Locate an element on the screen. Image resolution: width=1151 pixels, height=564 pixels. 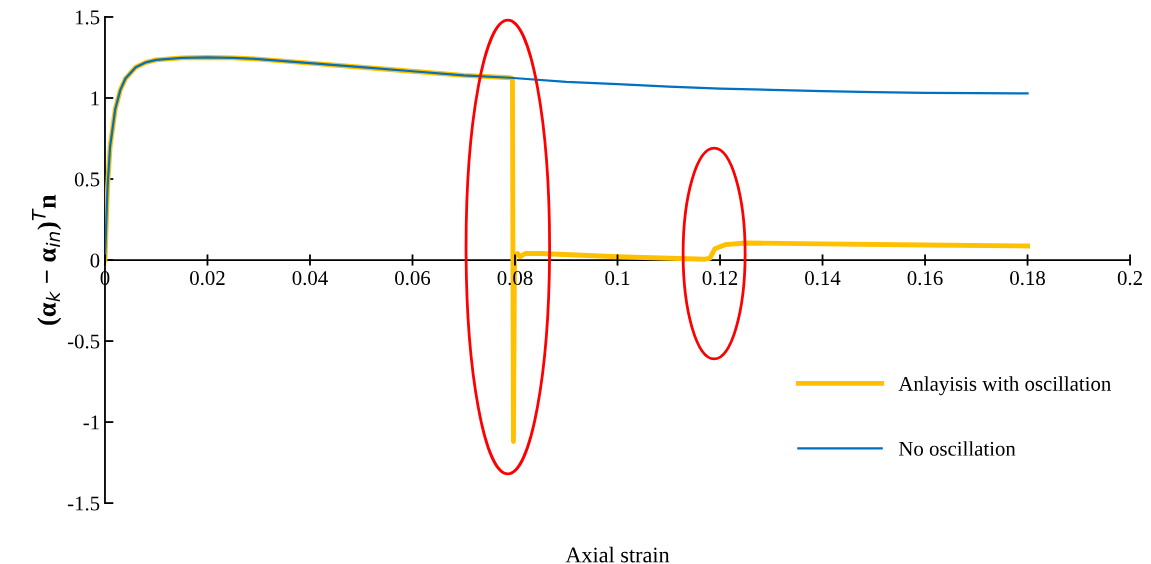
x-tick-label: 0.12 is located at coordinates (720, 278).